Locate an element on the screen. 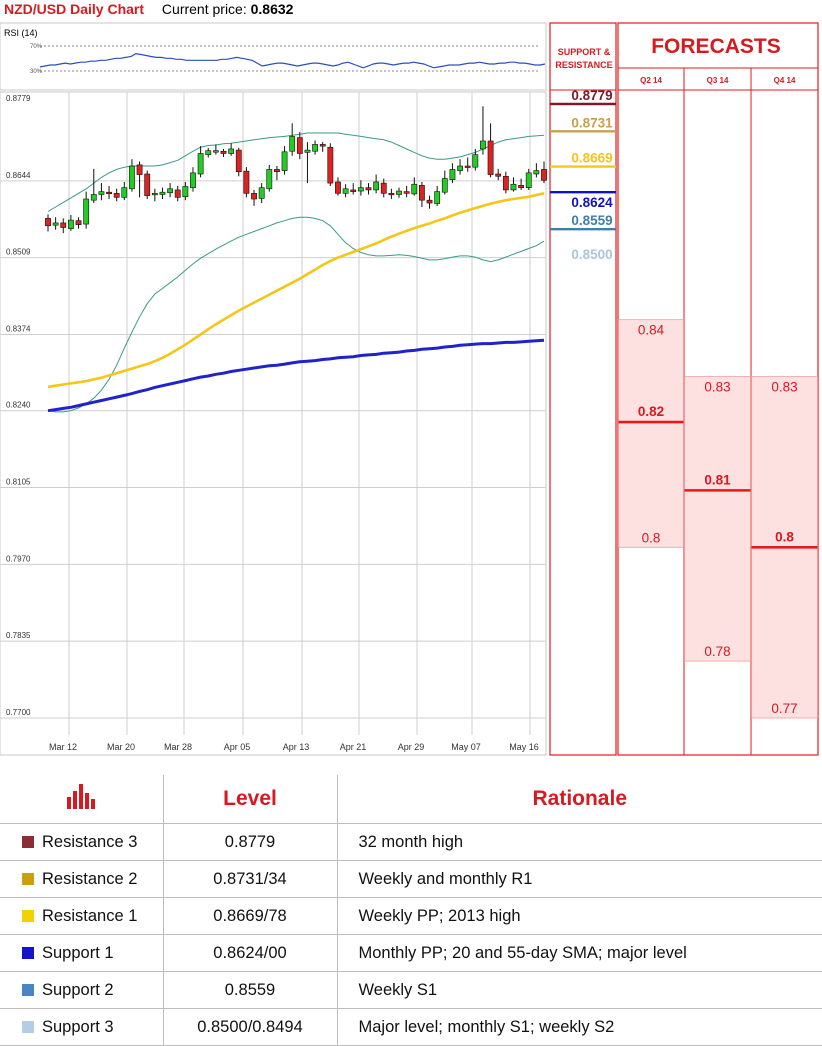 The width and height of the screenshot is (822, 1046). y-tick-label: 0.8374 is located at coordinates (18, 328).